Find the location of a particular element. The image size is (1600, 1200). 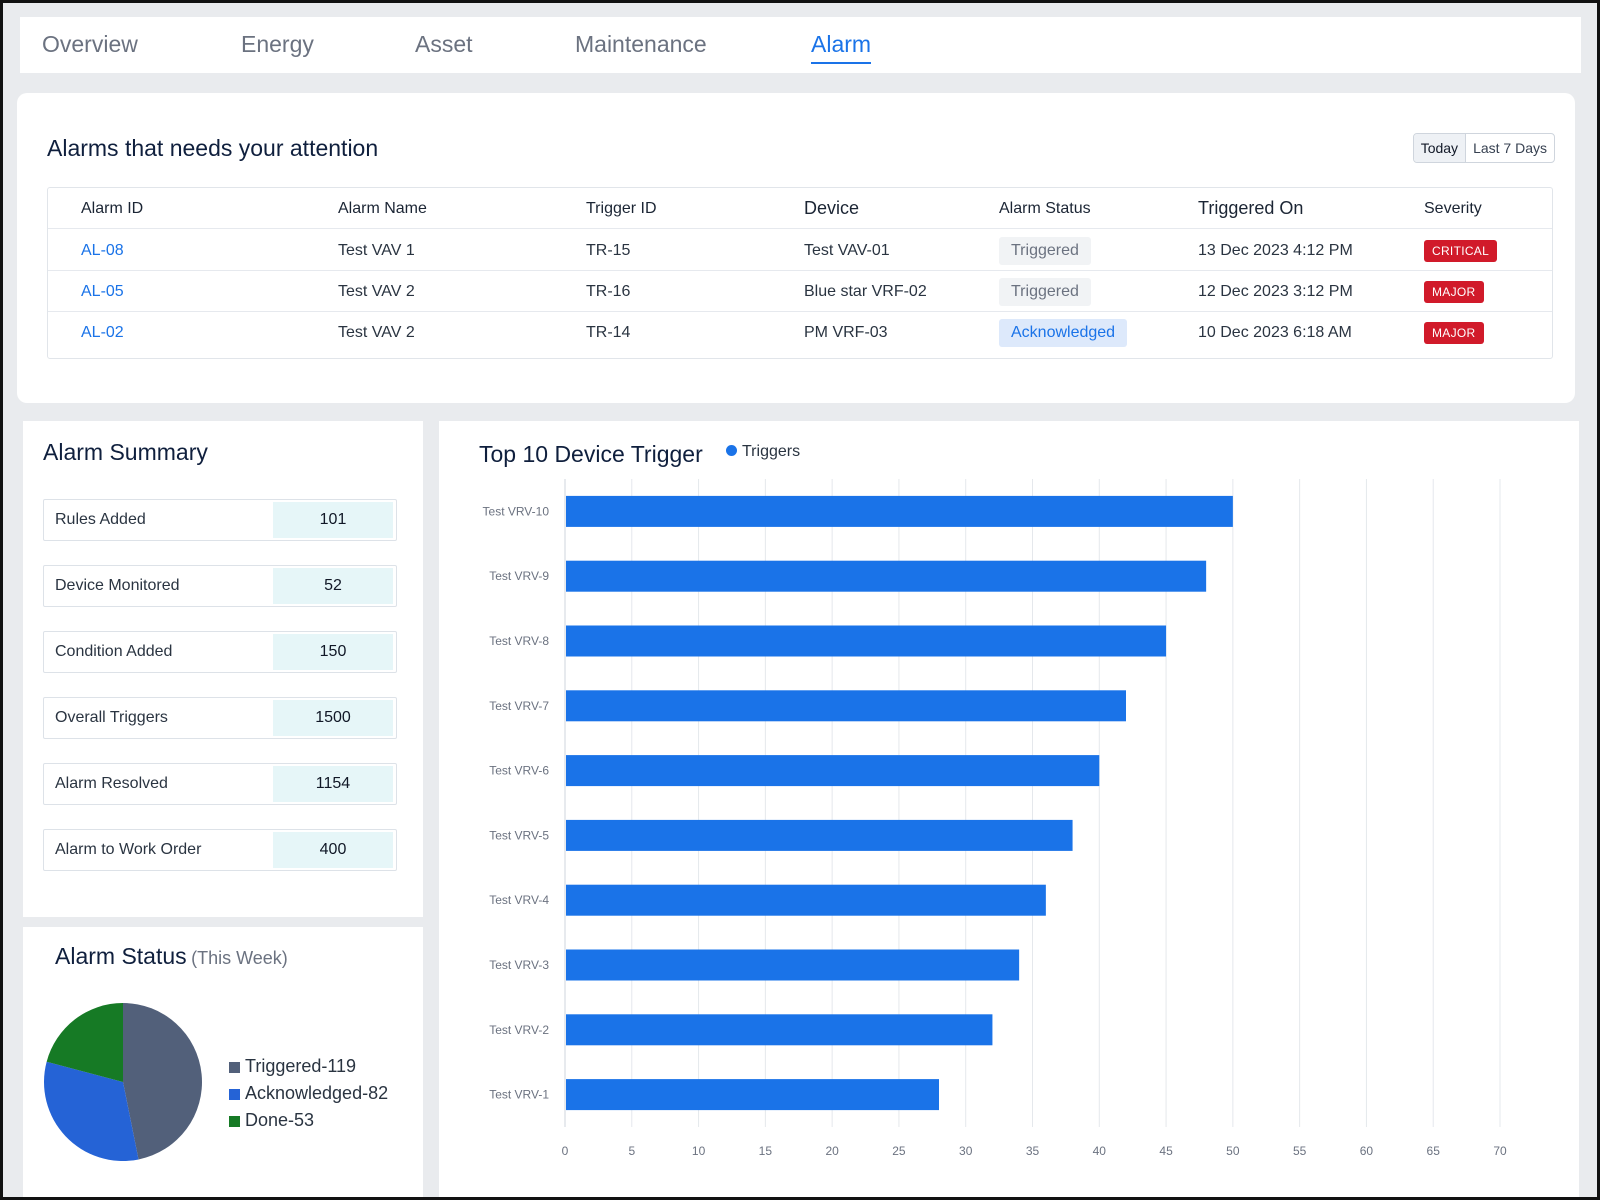

alarm-id-link: AL-08 is located at coordinates (102, 250).